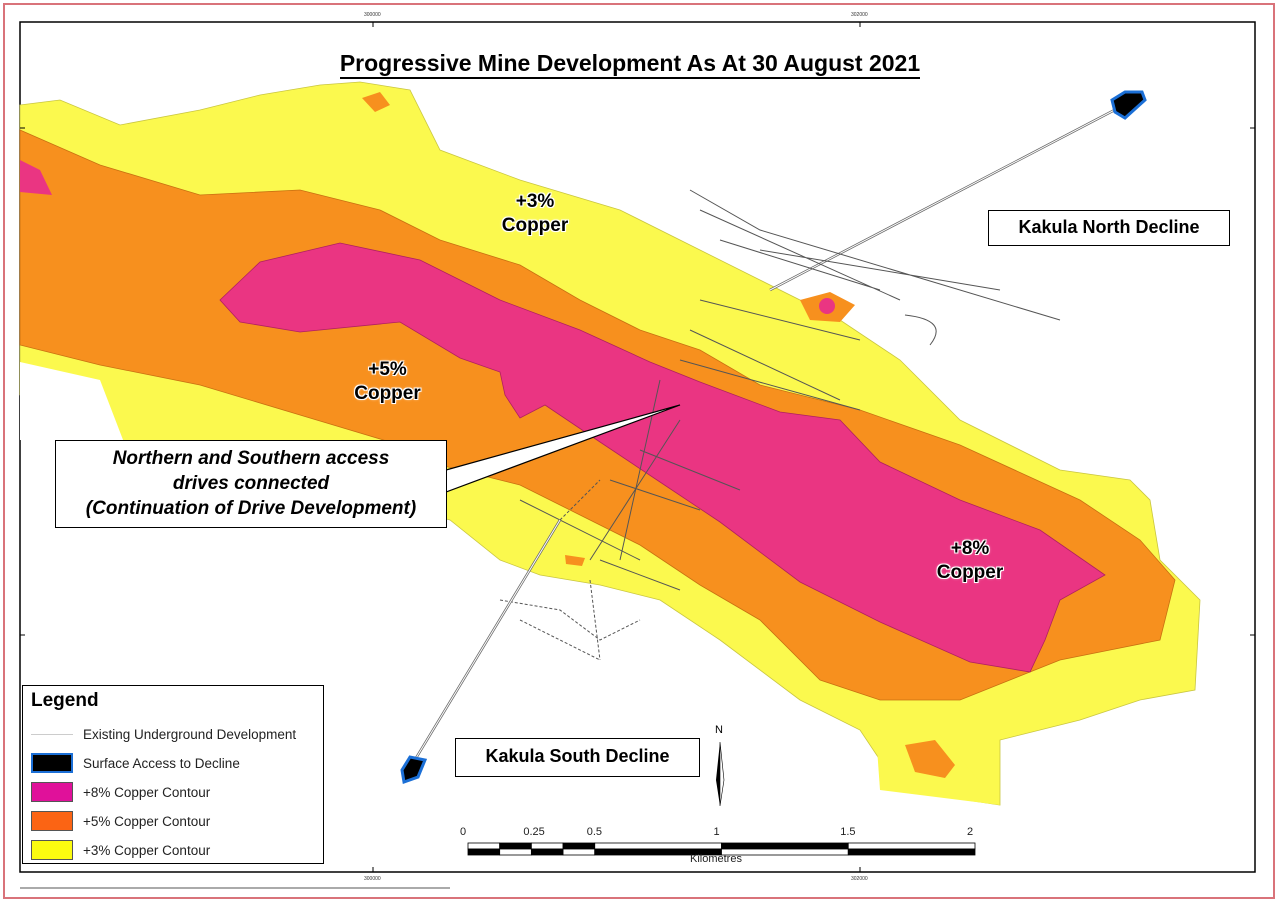 The image size is (1280, 904). I want to click on plus5-zone-label: +5% Copper, so click(387, 381).